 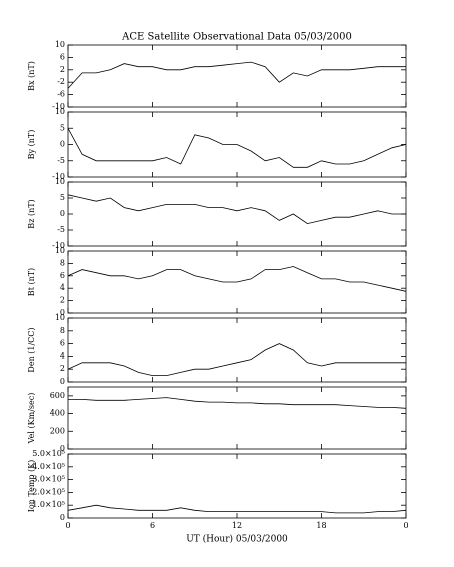 What do you see at coordinates (321, 525) in the screenshot?
I see `x-tick-label: 18` at bounding box center [321, 525].